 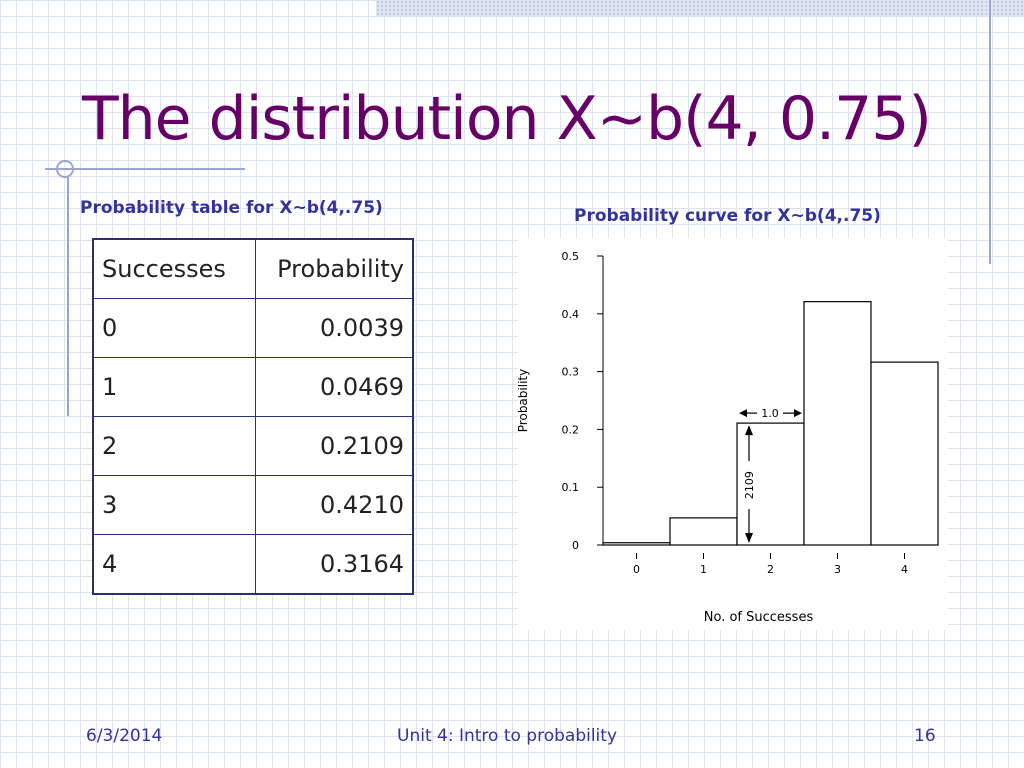 I want to click on height-annotation-label: 2109, so click(x=749, y=485).